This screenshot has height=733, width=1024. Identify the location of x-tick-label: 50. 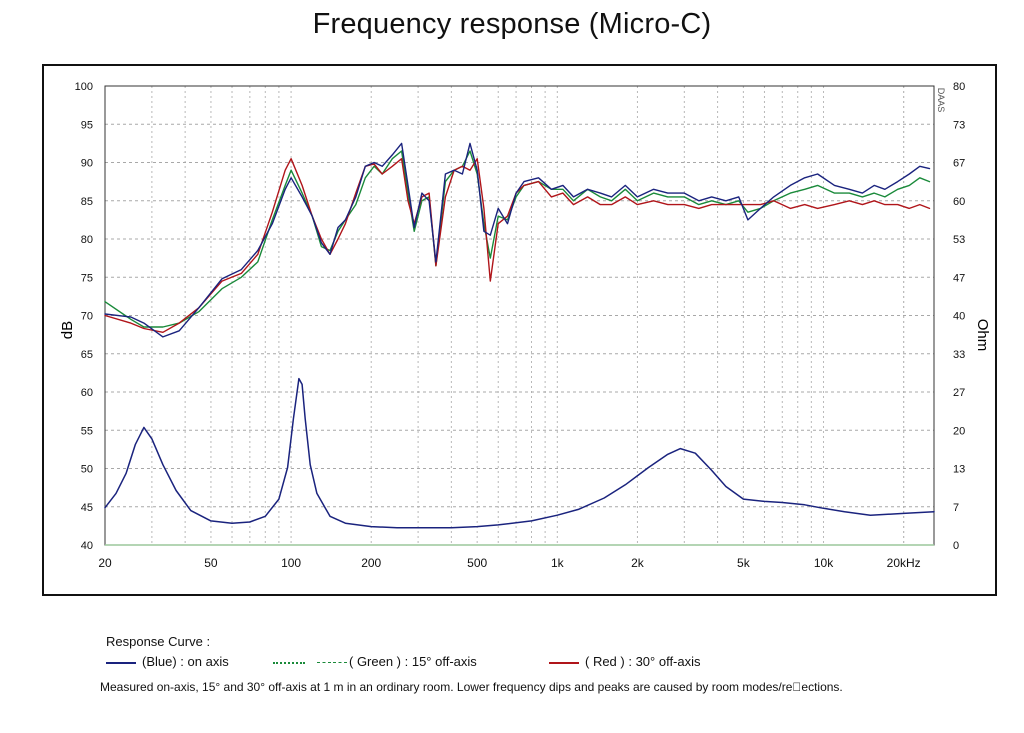
(211, 563).